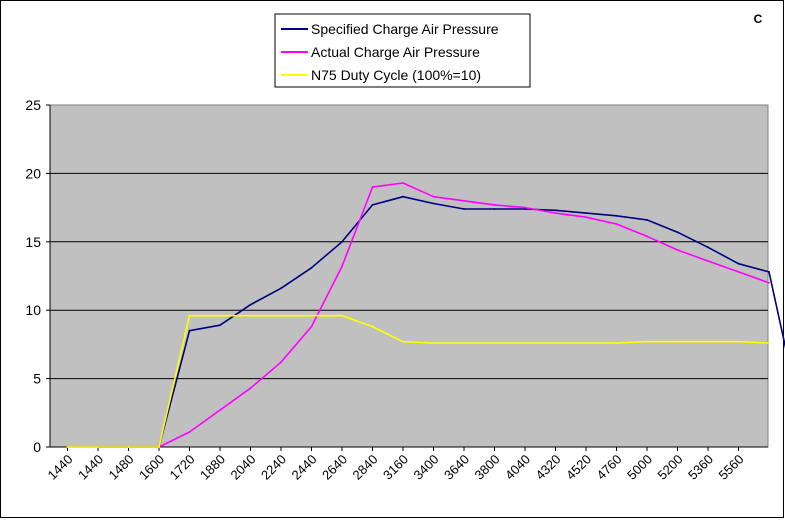 The height and width of the screenshot is (524, 785). What do you see at coordinates (758, 19) in the screenshot?
I see `corner-label: C` at bounding box center [758, 19].